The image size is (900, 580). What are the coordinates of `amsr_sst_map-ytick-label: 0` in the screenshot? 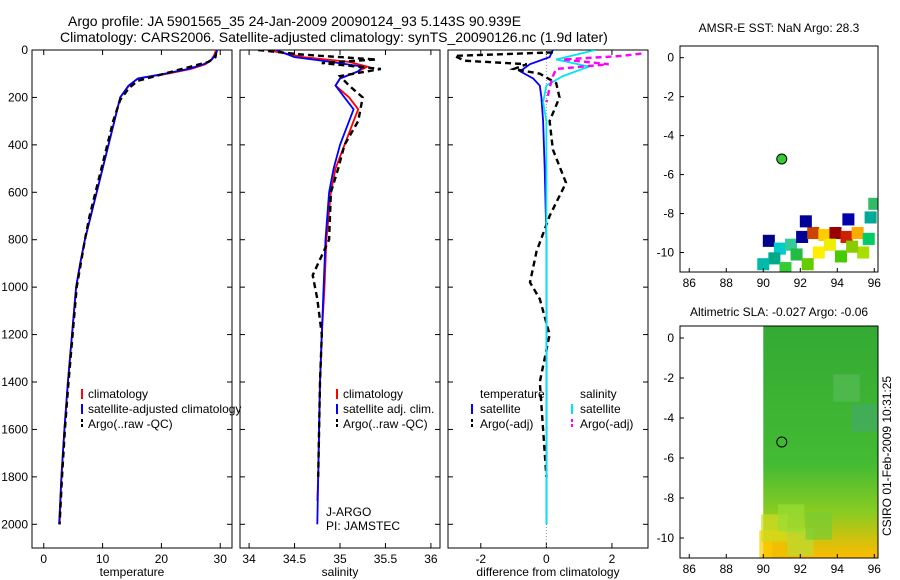 It's located at (670, 58).